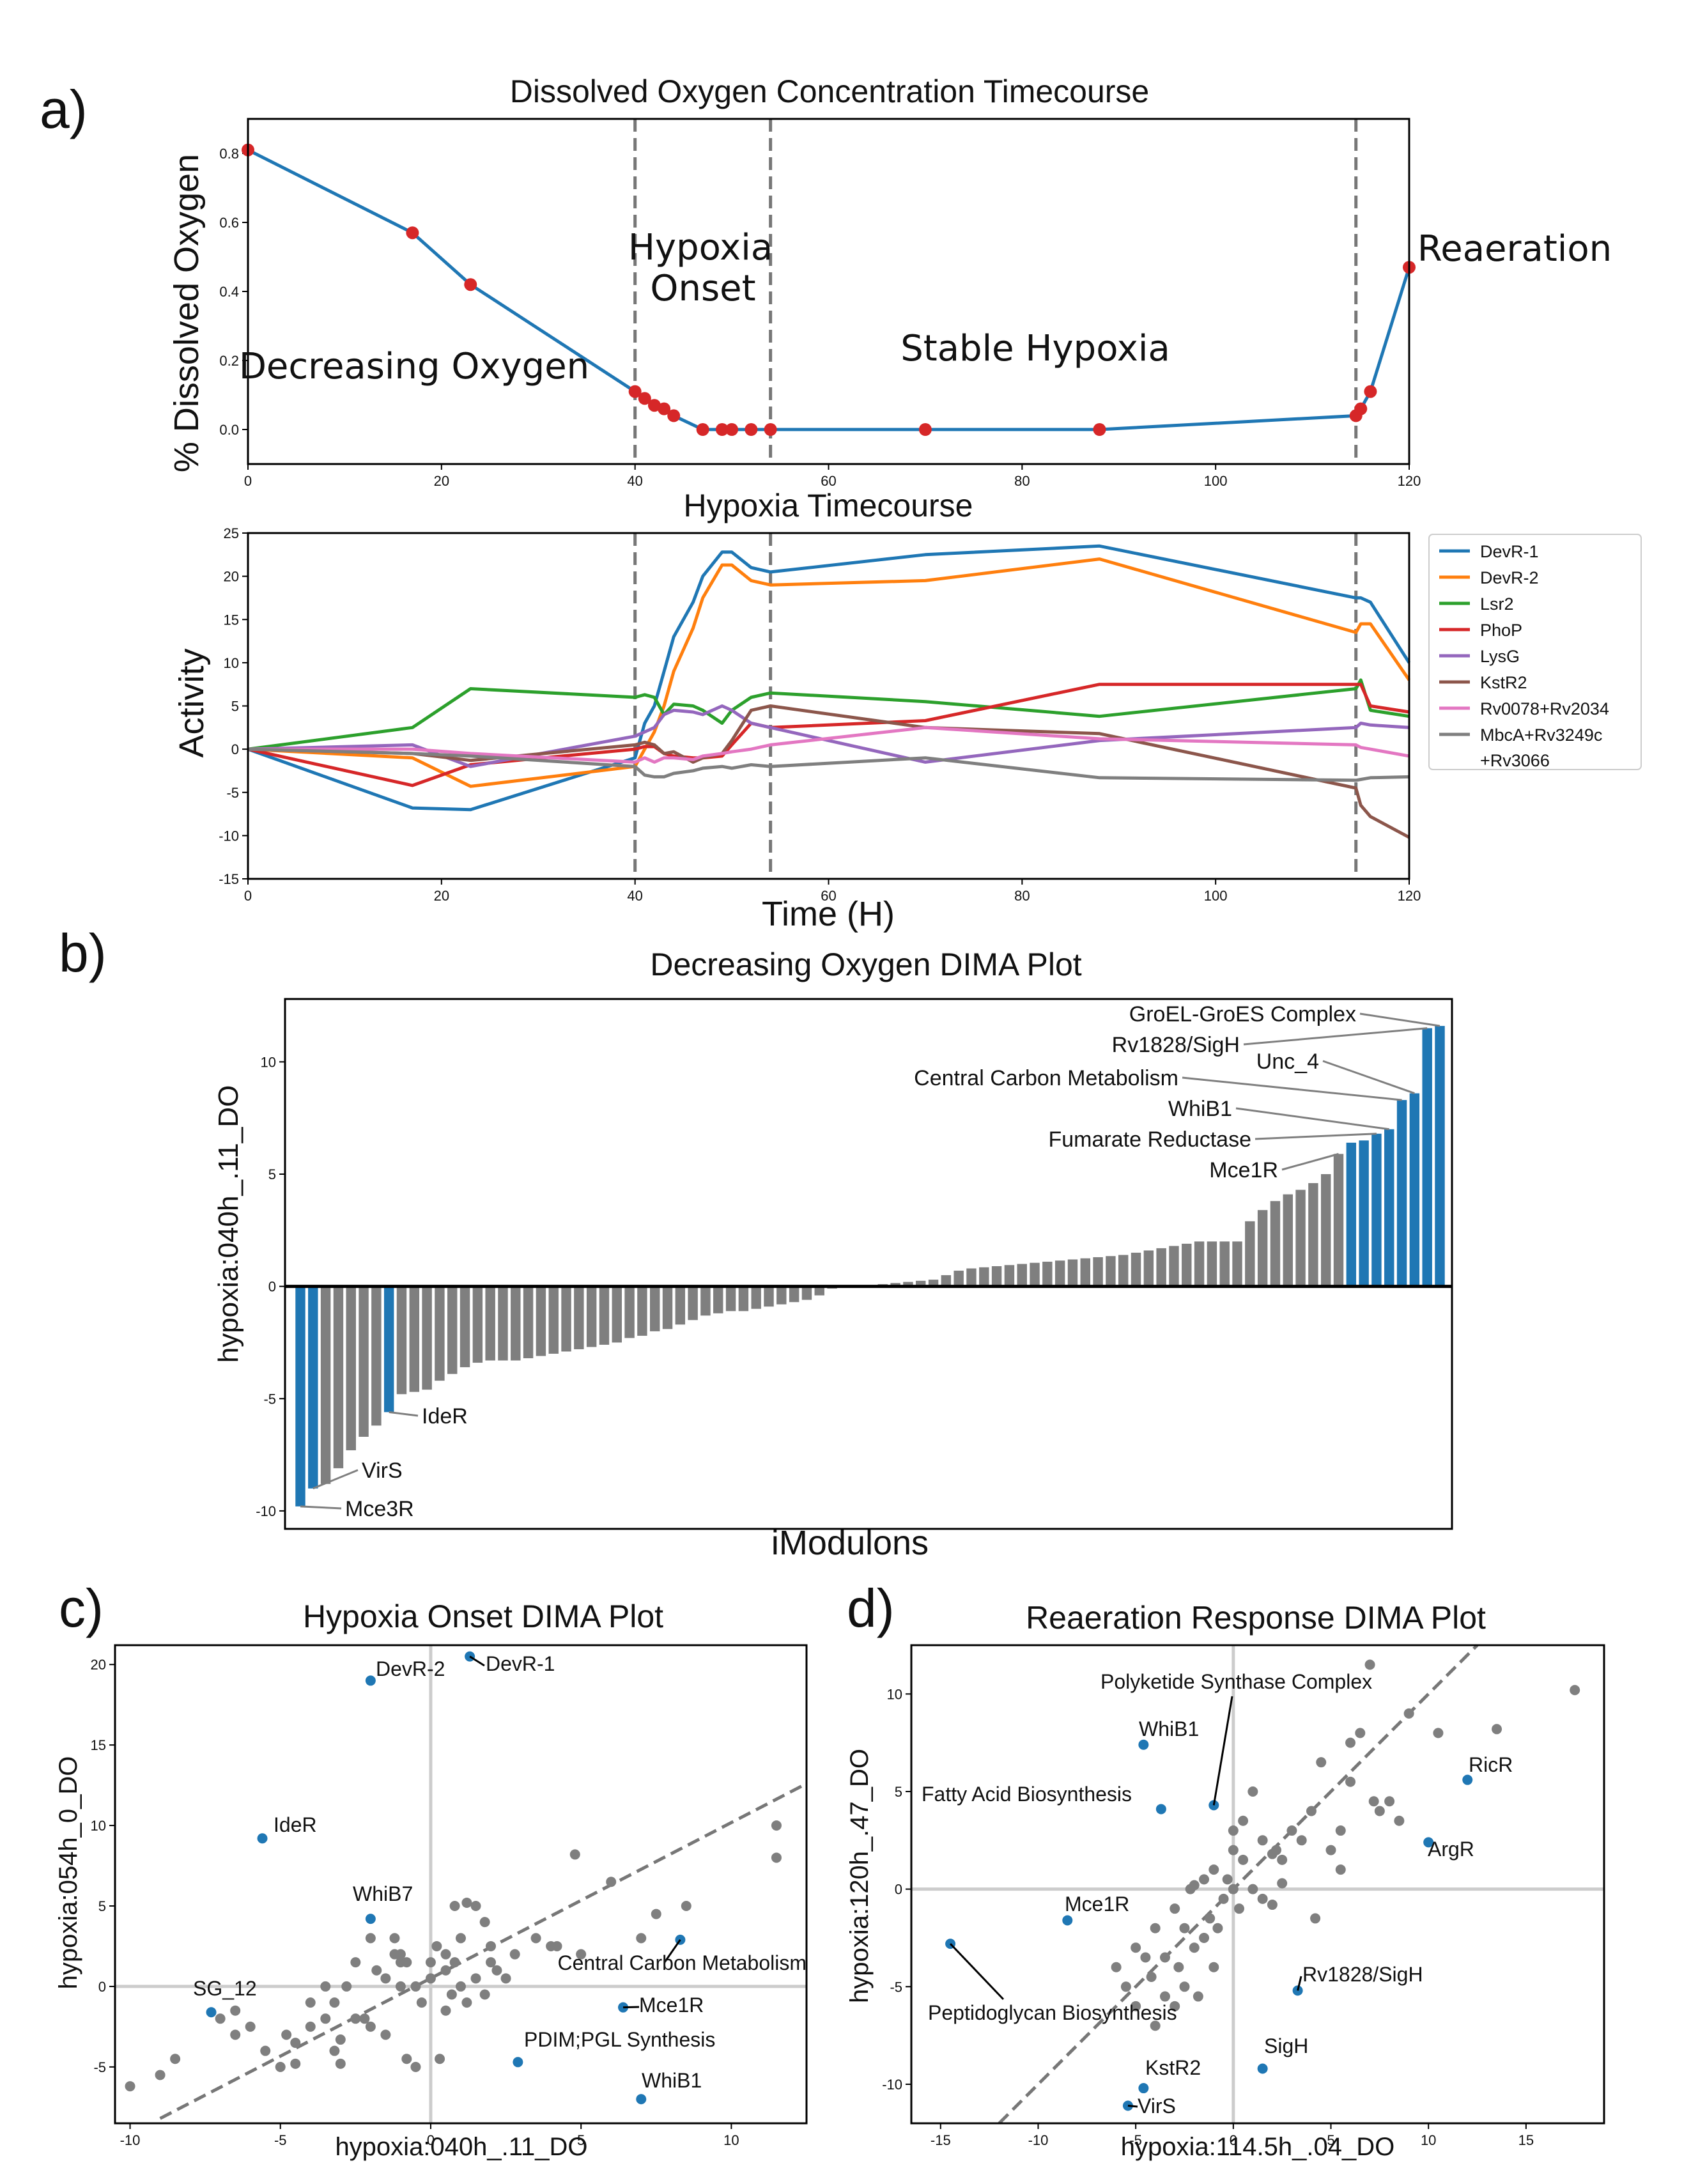 This screenshot has width=1691, height=2184. Describe the element at coordinates (1233, 2140) in the screenshot. I see `x-tick-label: 0` at that location.